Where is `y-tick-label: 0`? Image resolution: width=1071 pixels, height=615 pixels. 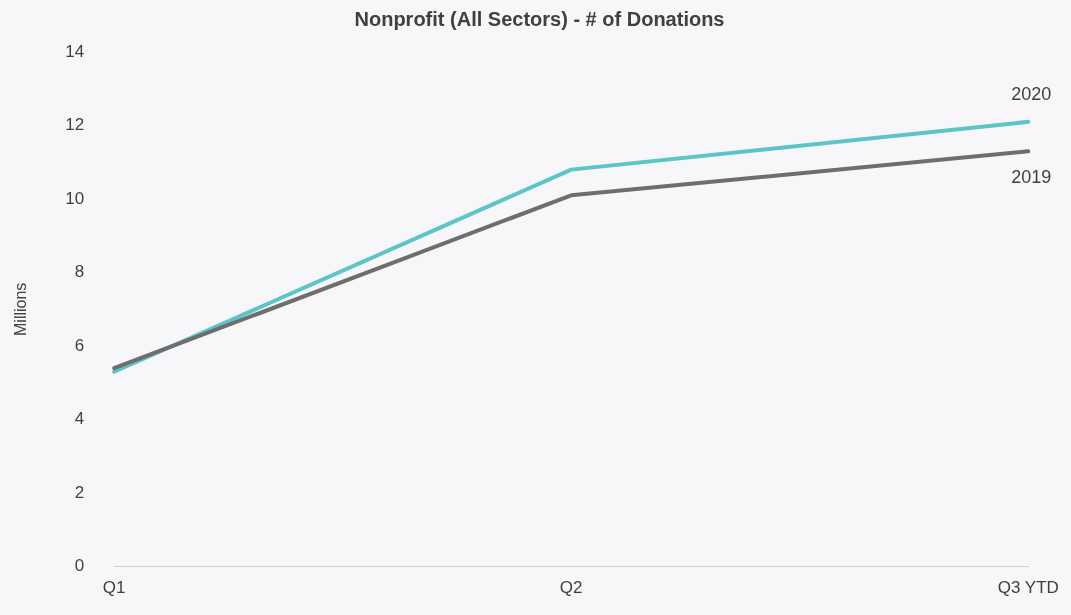
y-tick-label: 0 is located at coordinates (79, 566).